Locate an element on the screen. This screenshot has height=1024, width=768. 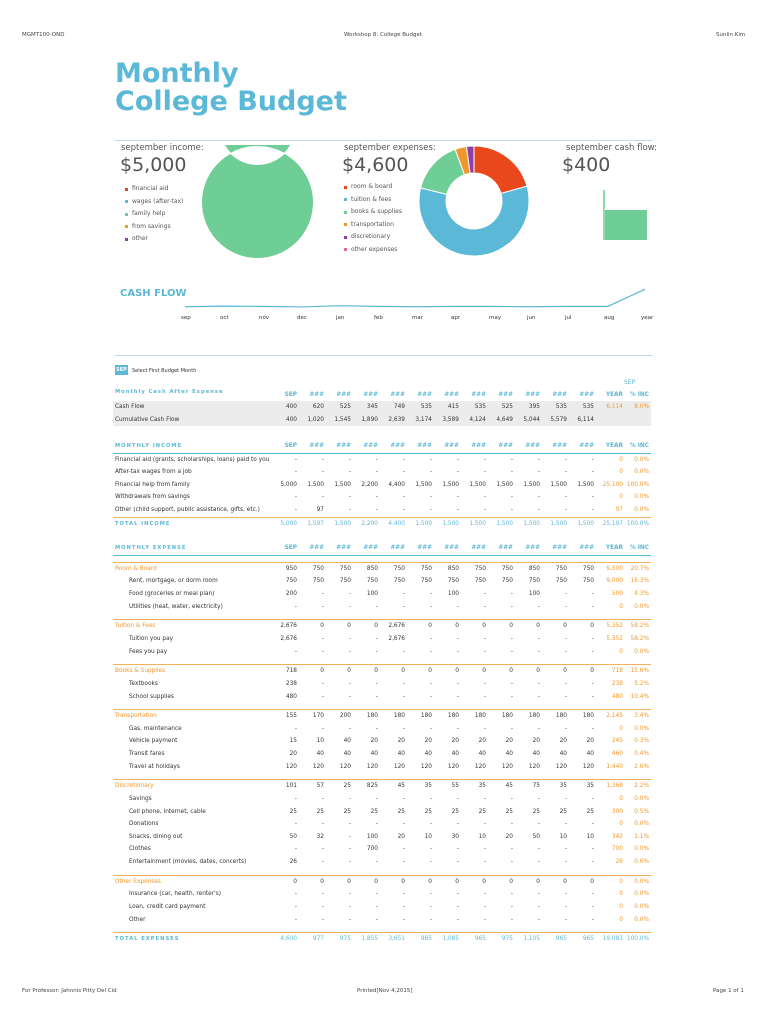
month-tick-label: apr is located at coordinates (456, 318).